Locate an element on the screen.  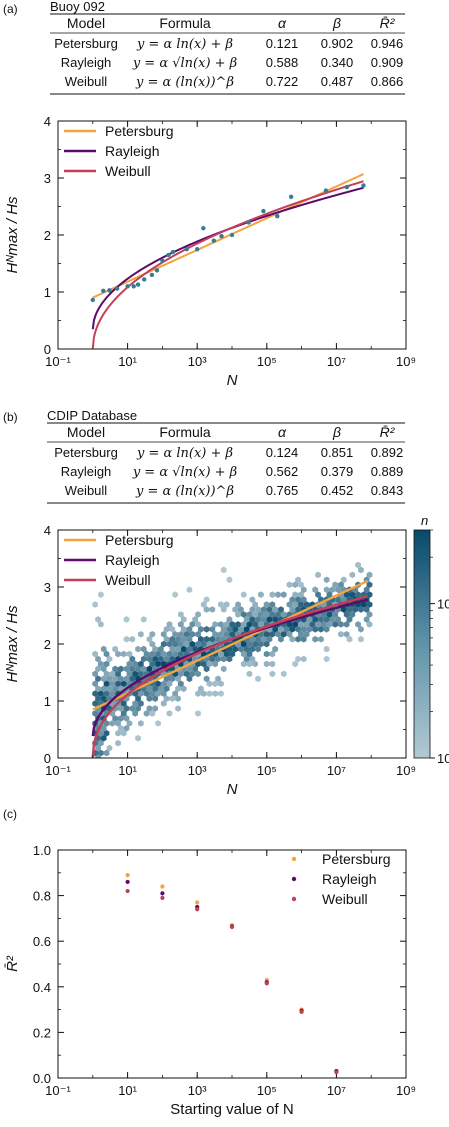
table-cell-r2: 0.843 is located at coordinates (387, 490).